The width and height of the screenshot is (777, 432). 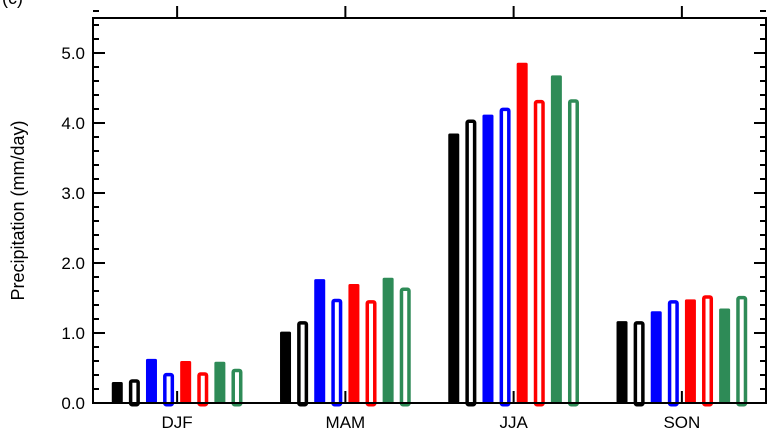 What do you see at coordinates (73, 263) in the screenshot?
I see `y-tick-label: 2.0` at bounding box center [73, 263].